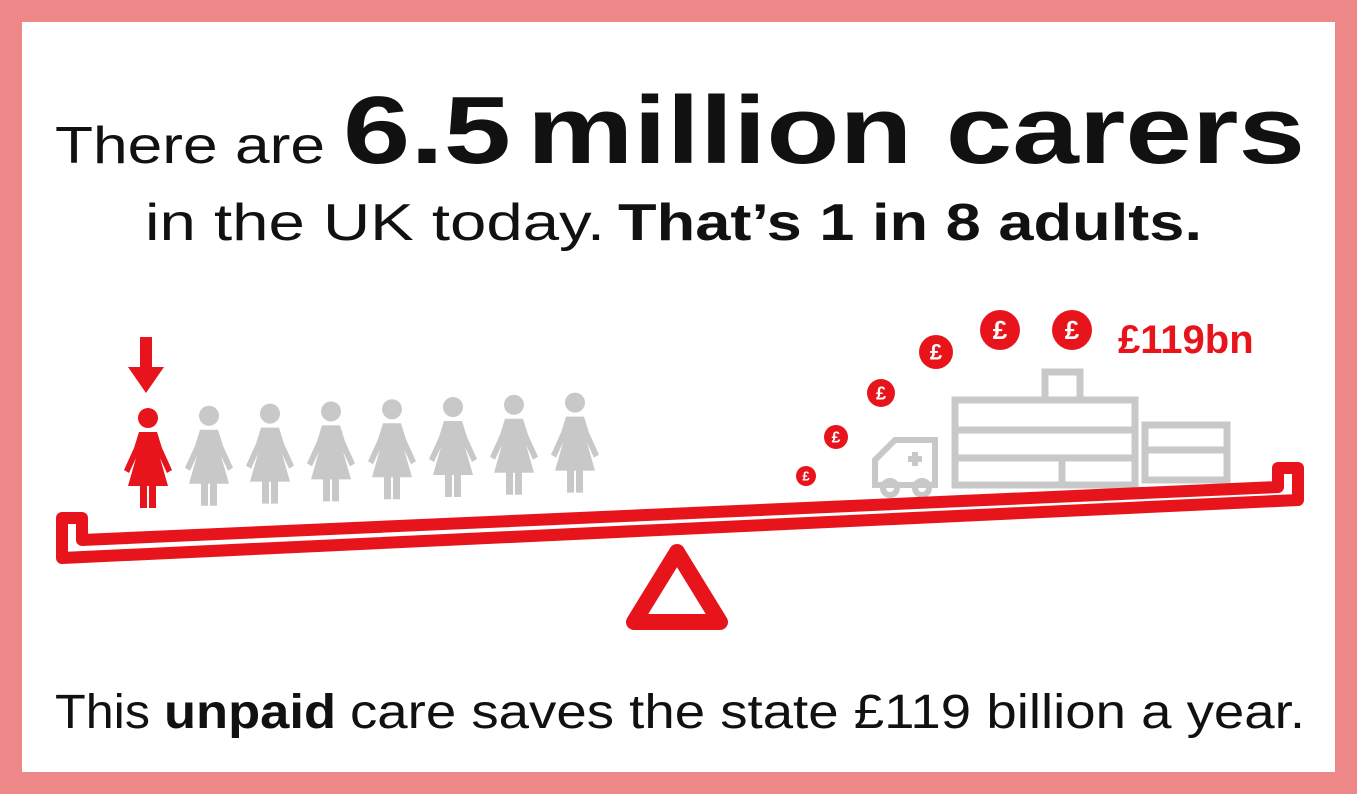 This screenshot has height=794, width=1357. Describe the element at coordinates (190, 146) in the screenshot. I see `headline-prefix: There are` at that location.